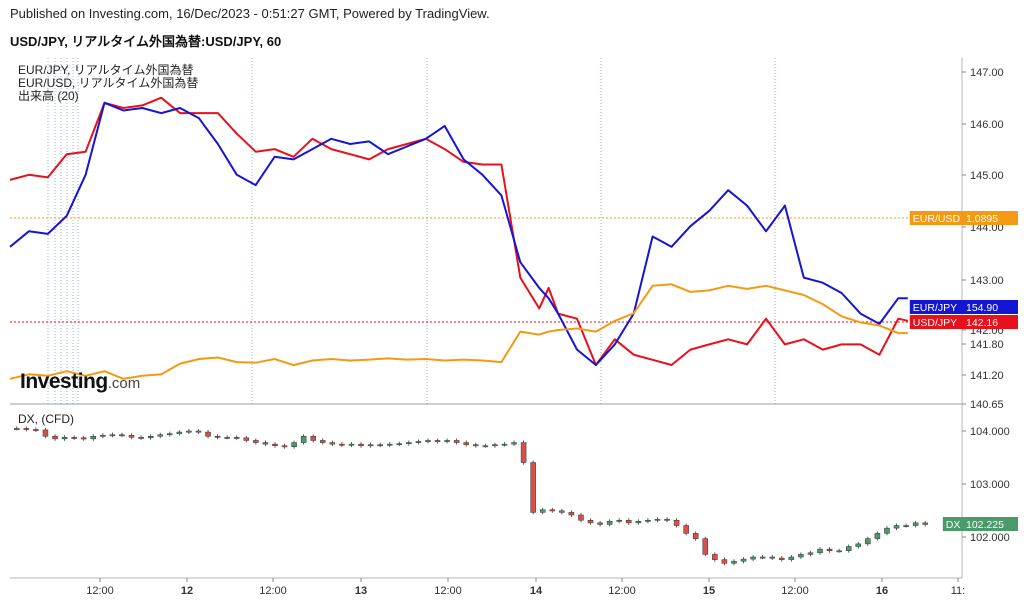 The height and width of the screenshot is (603, 1024). I want to click on price-tag-eurjpy: EUR/JPY 154.90, so click(963, 307).